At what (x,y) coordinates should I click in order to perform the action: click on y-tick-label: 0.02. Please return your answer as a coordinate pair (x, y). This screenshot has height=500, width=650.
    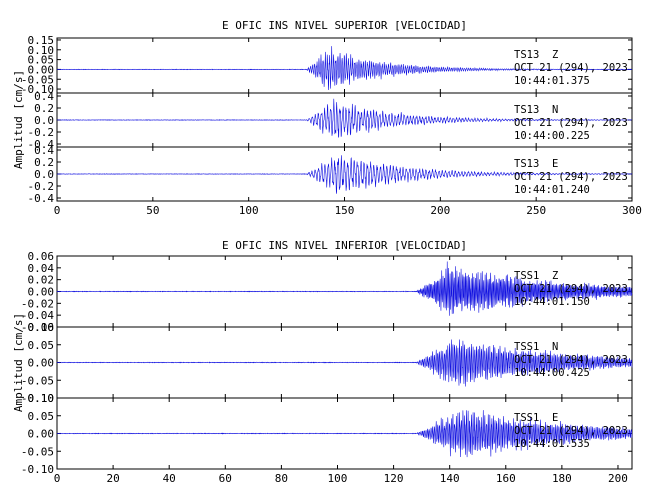
    Looking at the image, I should click on (41, 280).